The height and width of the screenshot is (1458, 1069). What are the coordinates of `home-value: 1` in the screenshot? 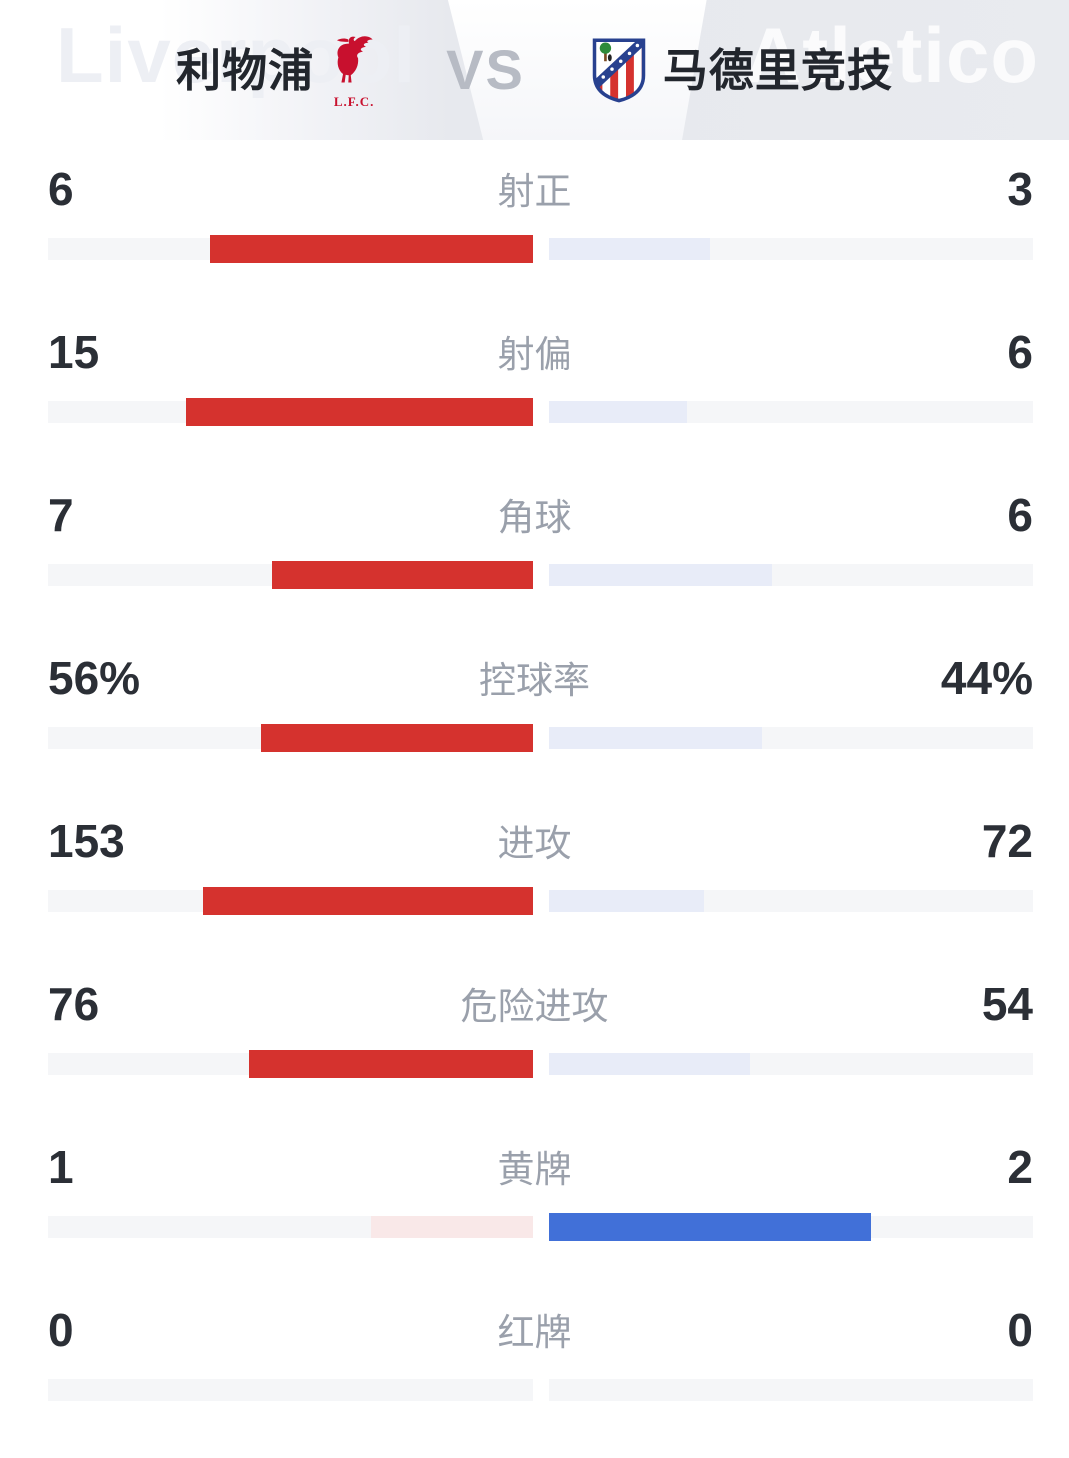 It's located at (61, 1167).